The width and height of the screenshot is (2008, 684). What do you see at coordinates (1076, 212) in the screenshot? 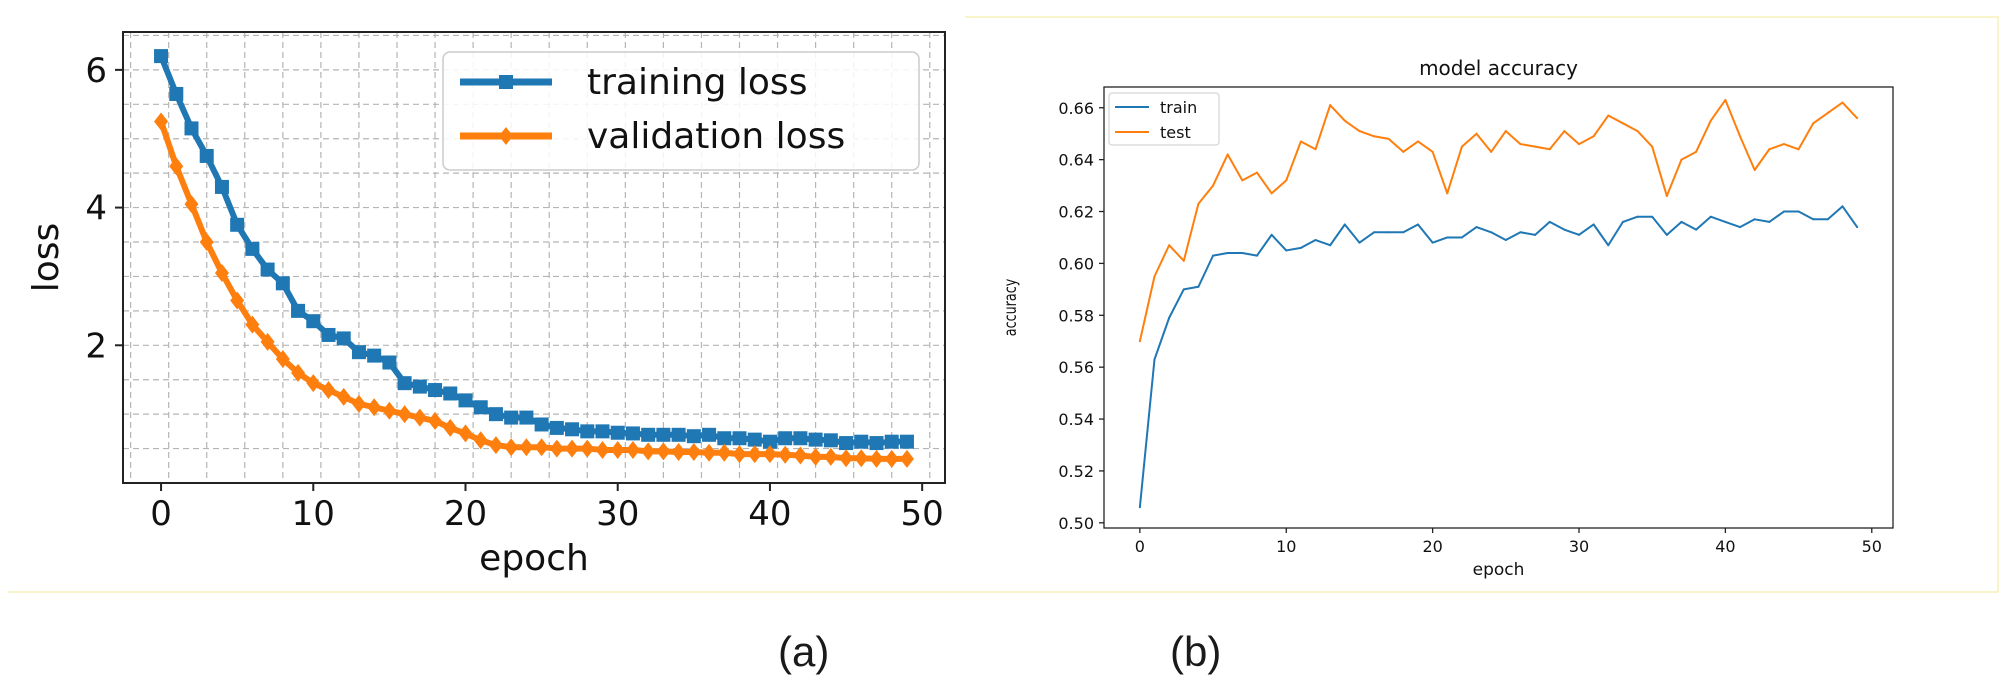
I see `accuracy-chart-ytick-label: 0.62` at bounding box center [1076, 212].